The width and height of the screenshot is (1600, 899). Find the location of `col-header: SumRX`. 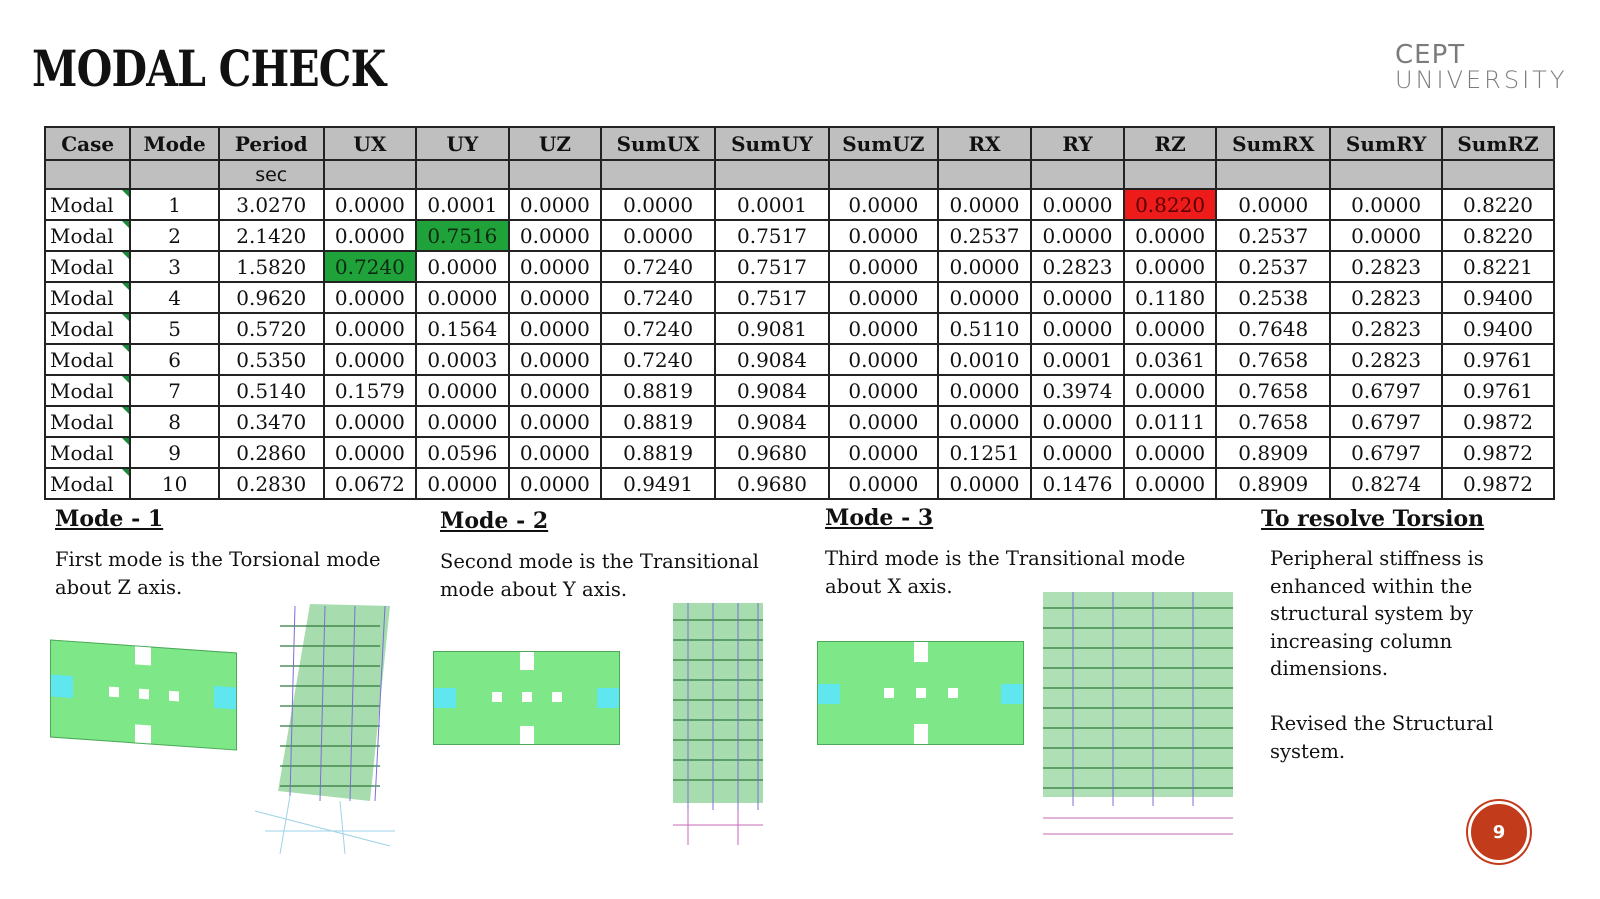

col-header: SumRX is located at coordinates (1273, 143).